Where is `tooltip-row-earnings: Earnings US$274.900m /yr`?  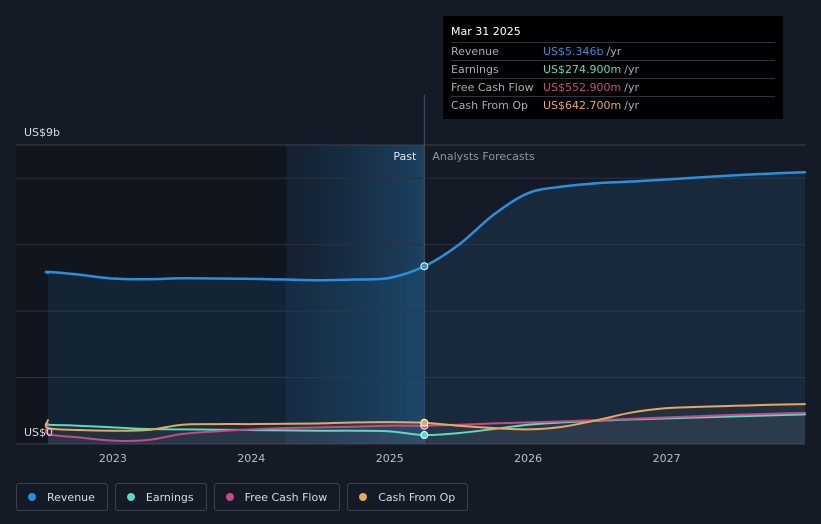
tooltip-row-earnings: Earnings US$274.900m /yr is located at coordinates (613, 70).